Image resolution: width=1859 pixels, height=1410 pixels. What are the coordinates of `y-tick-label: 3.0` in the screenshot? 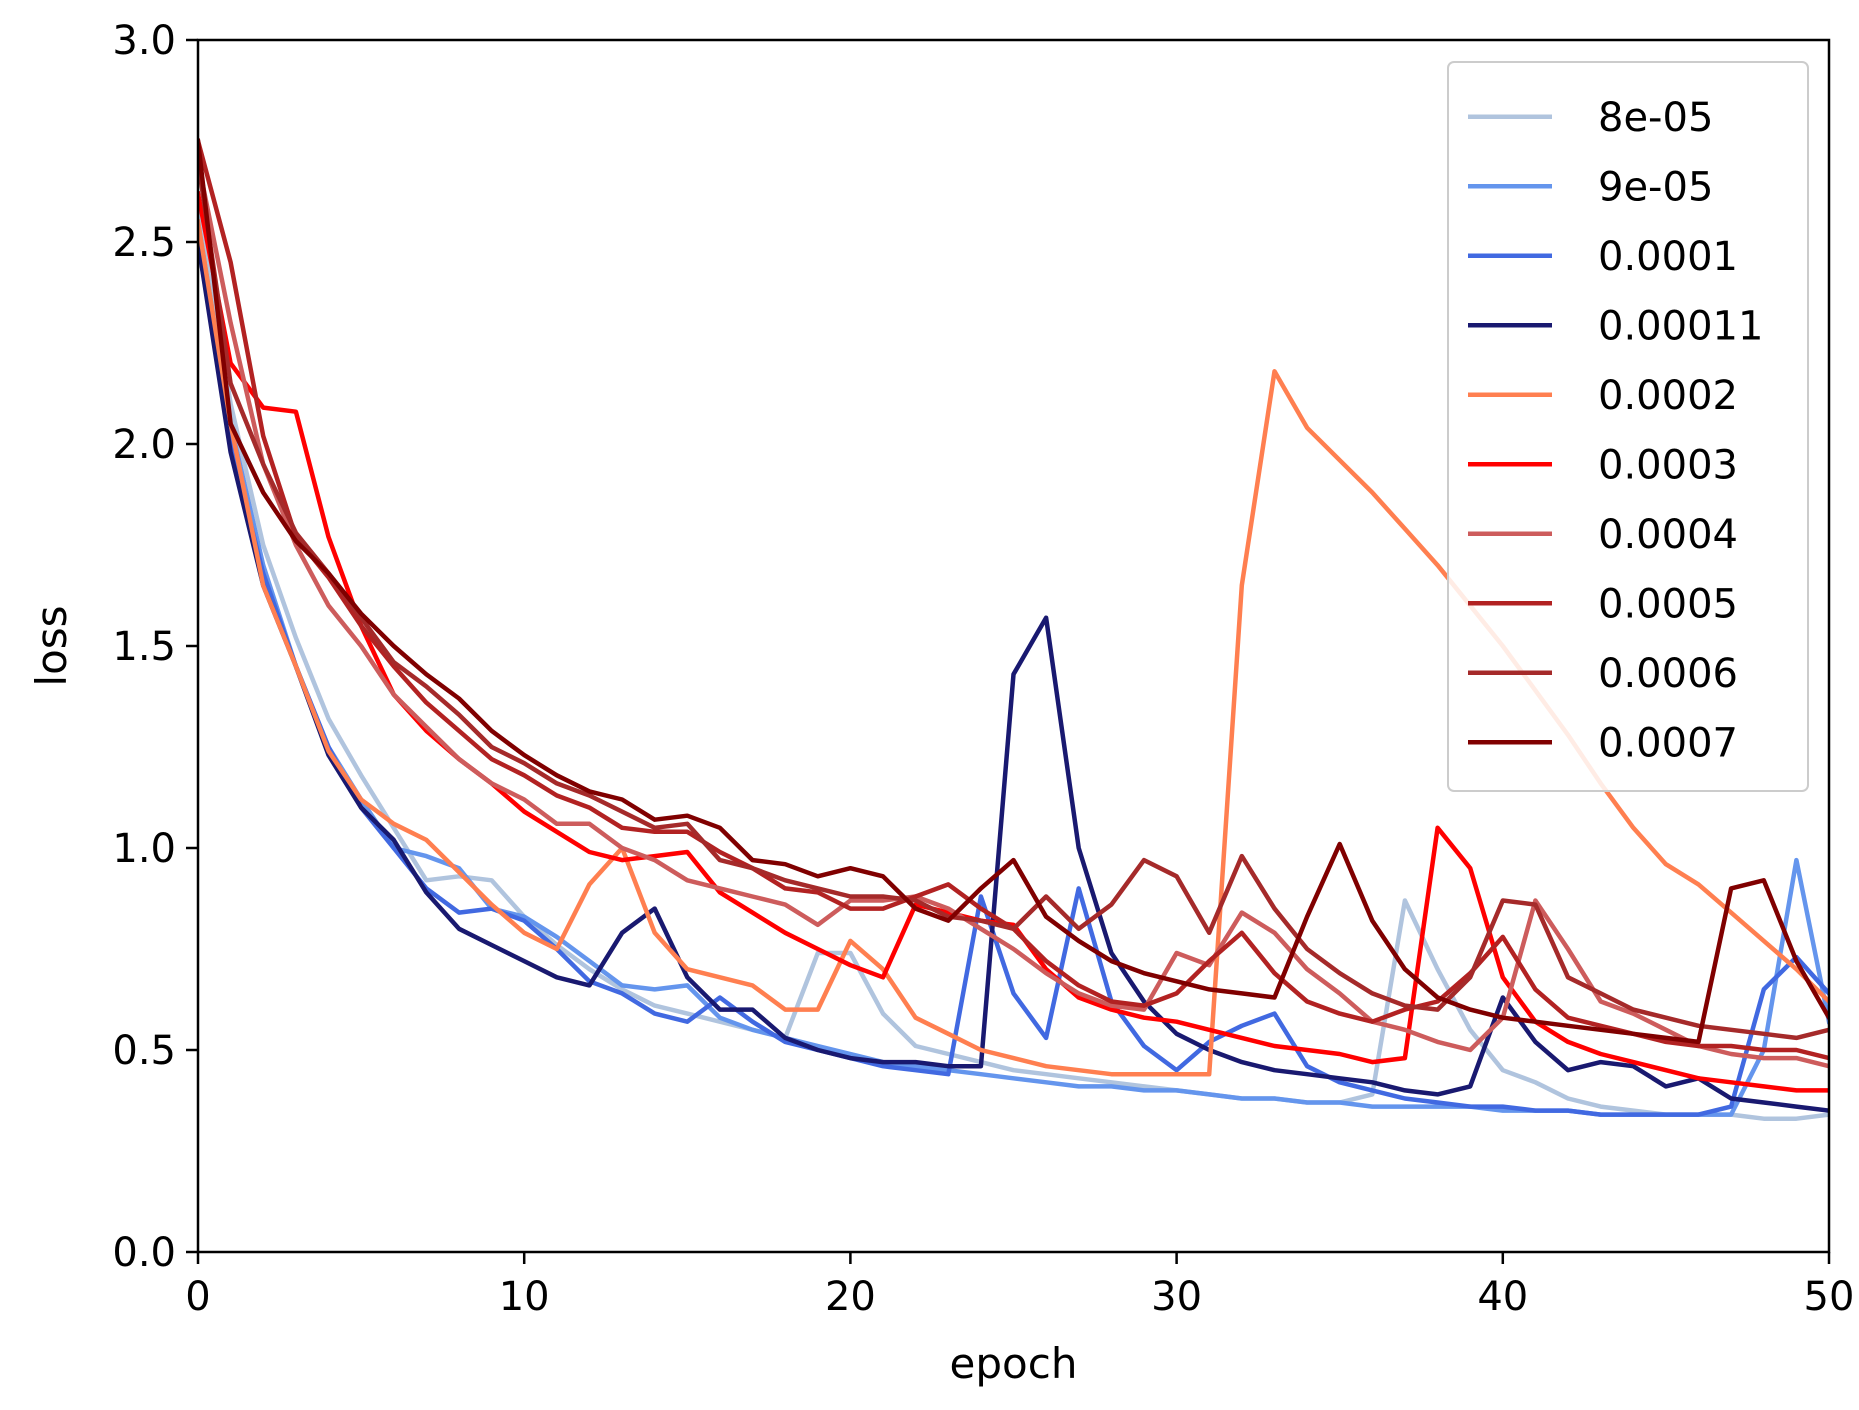 It's located at (144, 41).